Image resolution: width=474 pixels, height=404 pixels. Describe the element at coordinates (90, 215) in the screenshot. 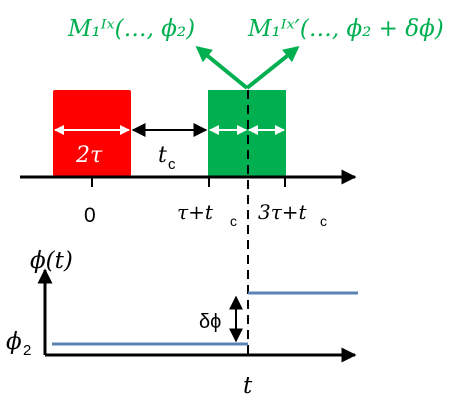

I see `tick-zero-label: 0` at that location.